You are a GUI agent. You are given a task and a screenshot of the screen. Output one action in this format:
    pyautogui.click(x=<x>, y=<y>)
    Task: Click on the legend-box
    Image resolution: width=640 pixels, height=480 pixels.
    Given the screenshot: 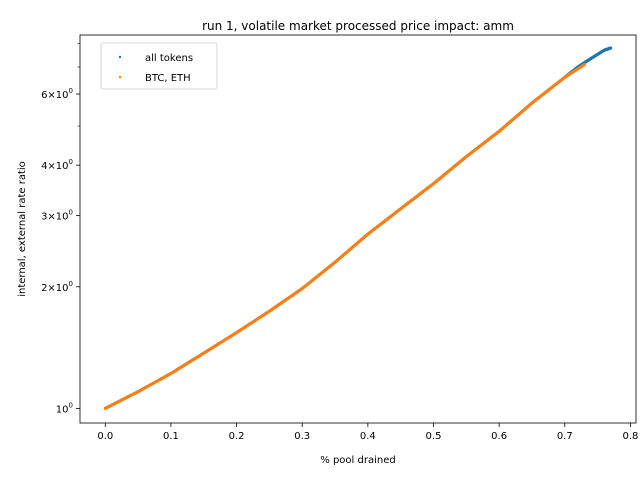 What is the action you would take?
    pyautogui.click(x=159, y=66)
    